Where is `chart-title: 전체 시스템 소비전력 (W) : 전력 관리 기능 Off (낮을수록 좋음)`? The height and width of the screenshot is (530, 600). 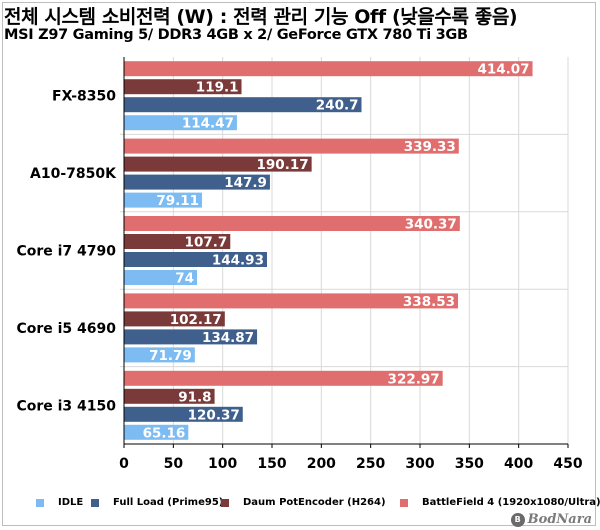
chart-title: 전체 시스템 소비전력 (W) : 전력 관리 기능 Off (낮을수록 좋음) is located at coordinates (261, 17).